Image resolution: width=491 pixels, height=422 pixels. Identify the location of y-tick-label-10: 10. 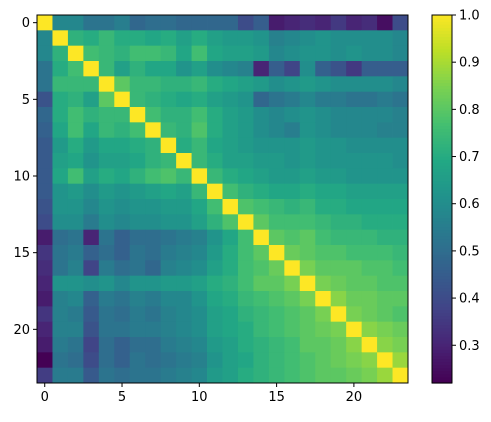
(21, 177).